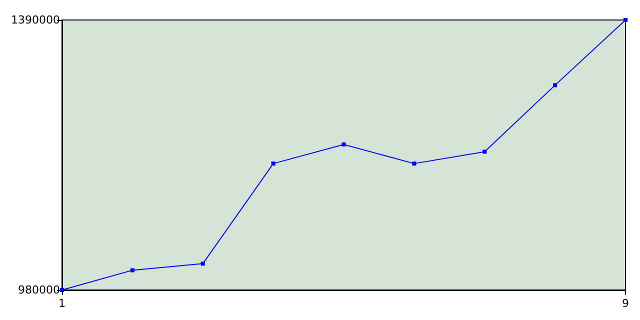  I want to click on y-tick-label: 1390000, so click(35, 20).